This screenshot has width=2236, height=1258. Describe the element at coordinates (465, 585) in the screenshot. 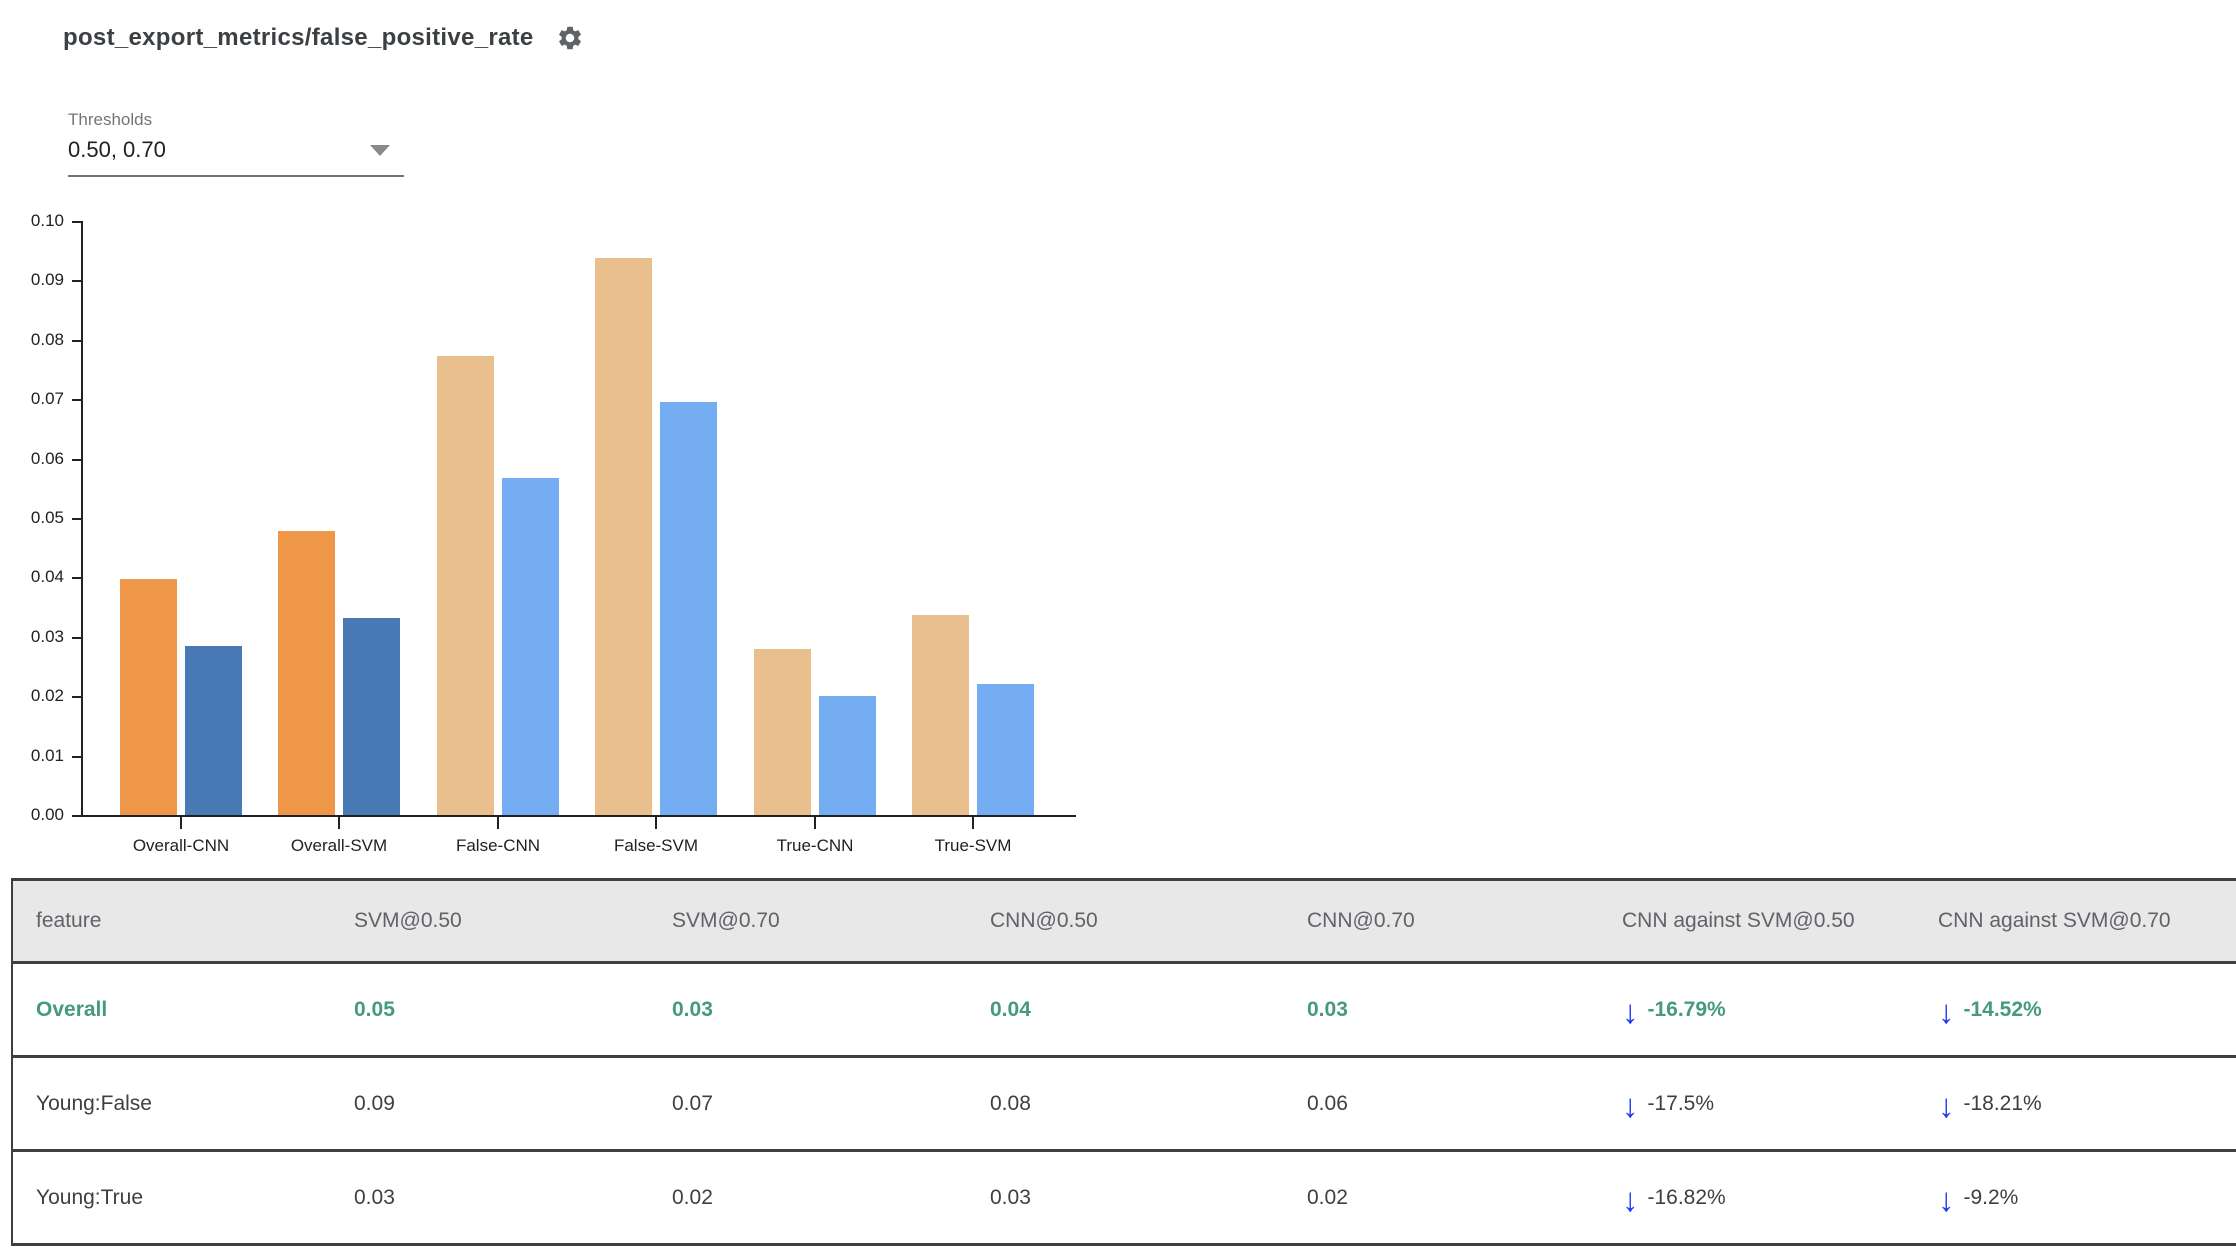

I see `bar-false-cnn-t050` at that location.